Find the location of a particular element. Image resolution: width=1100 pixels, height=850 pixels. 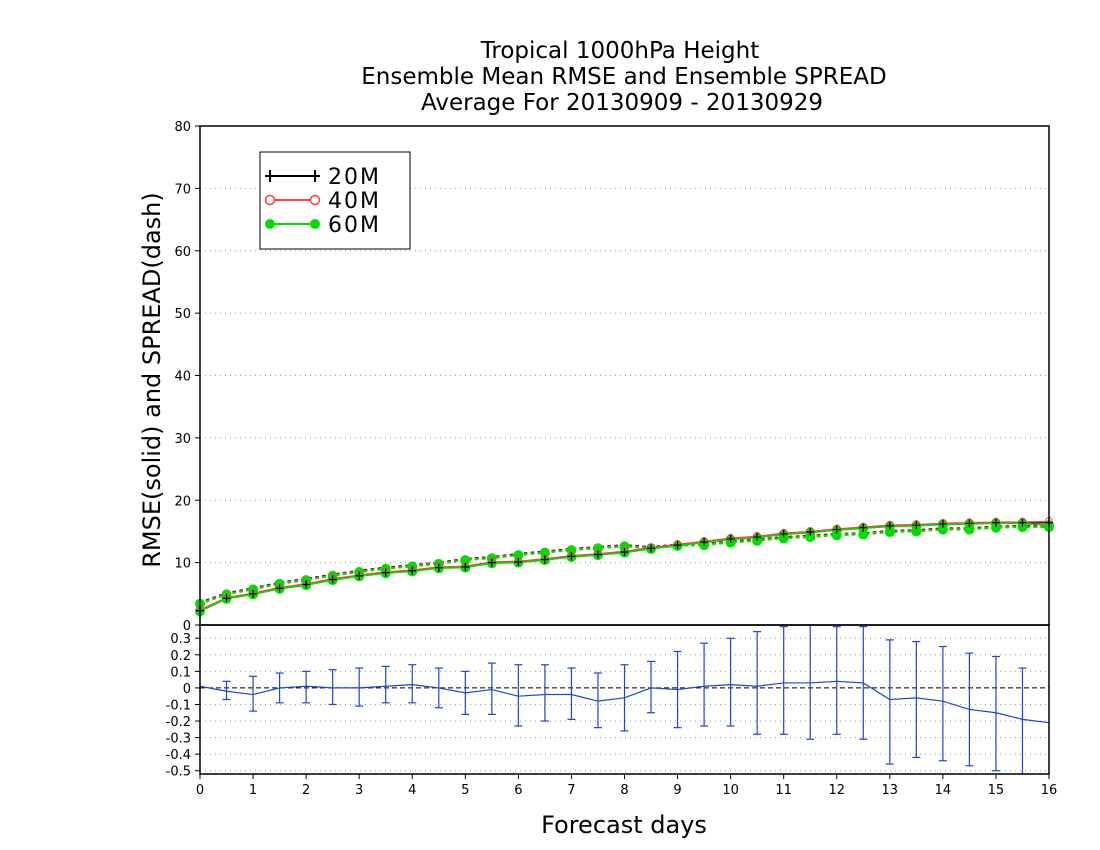

spread-line-20M is located at coordinates (624, 564).